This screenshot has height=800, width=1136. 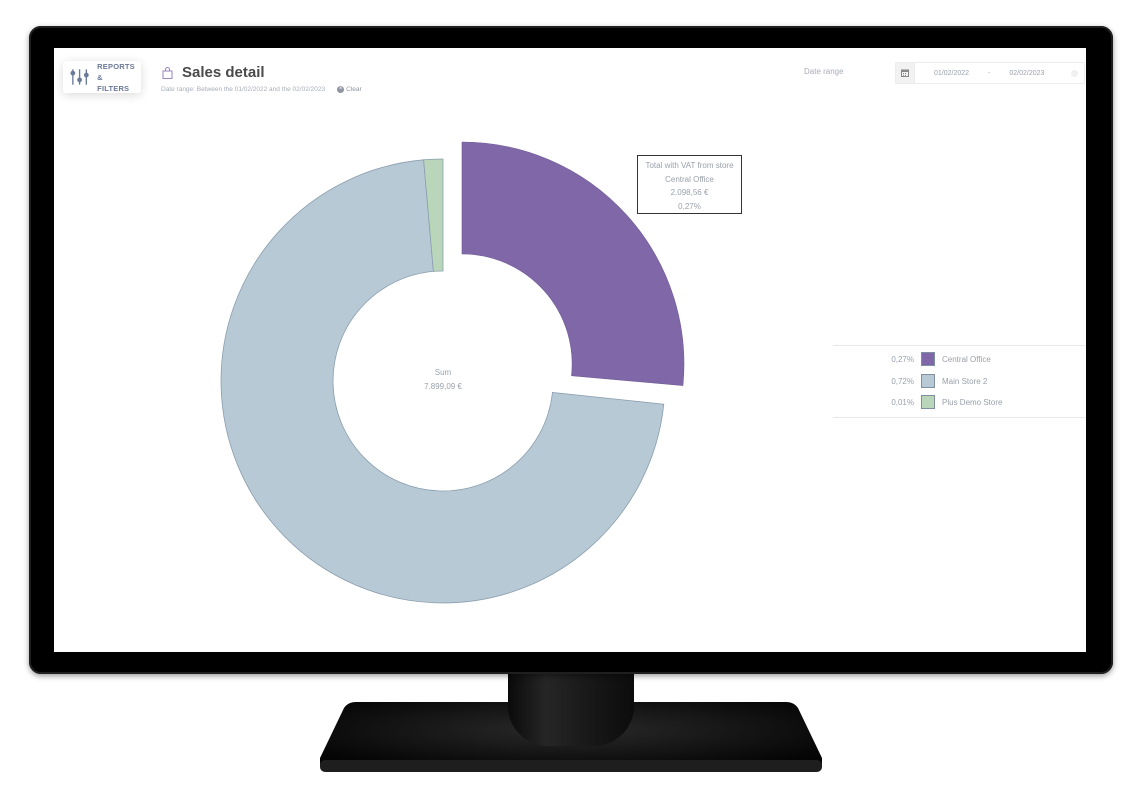 What do you see at coordinates (902, 381) in the screenshot?
I see `legend-percent: 0,72%` at bounding box center [902, 381].